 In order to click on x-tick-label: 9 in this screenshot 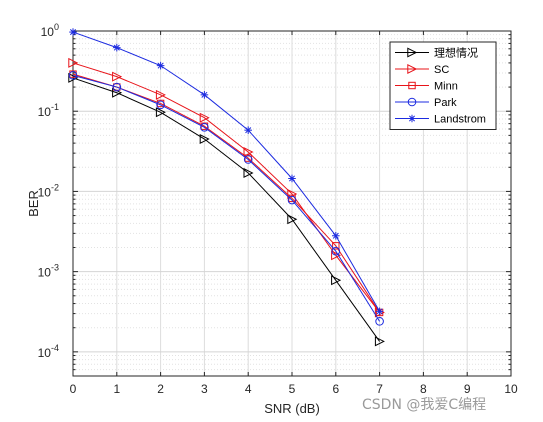, I will do `click(467, 389)`.